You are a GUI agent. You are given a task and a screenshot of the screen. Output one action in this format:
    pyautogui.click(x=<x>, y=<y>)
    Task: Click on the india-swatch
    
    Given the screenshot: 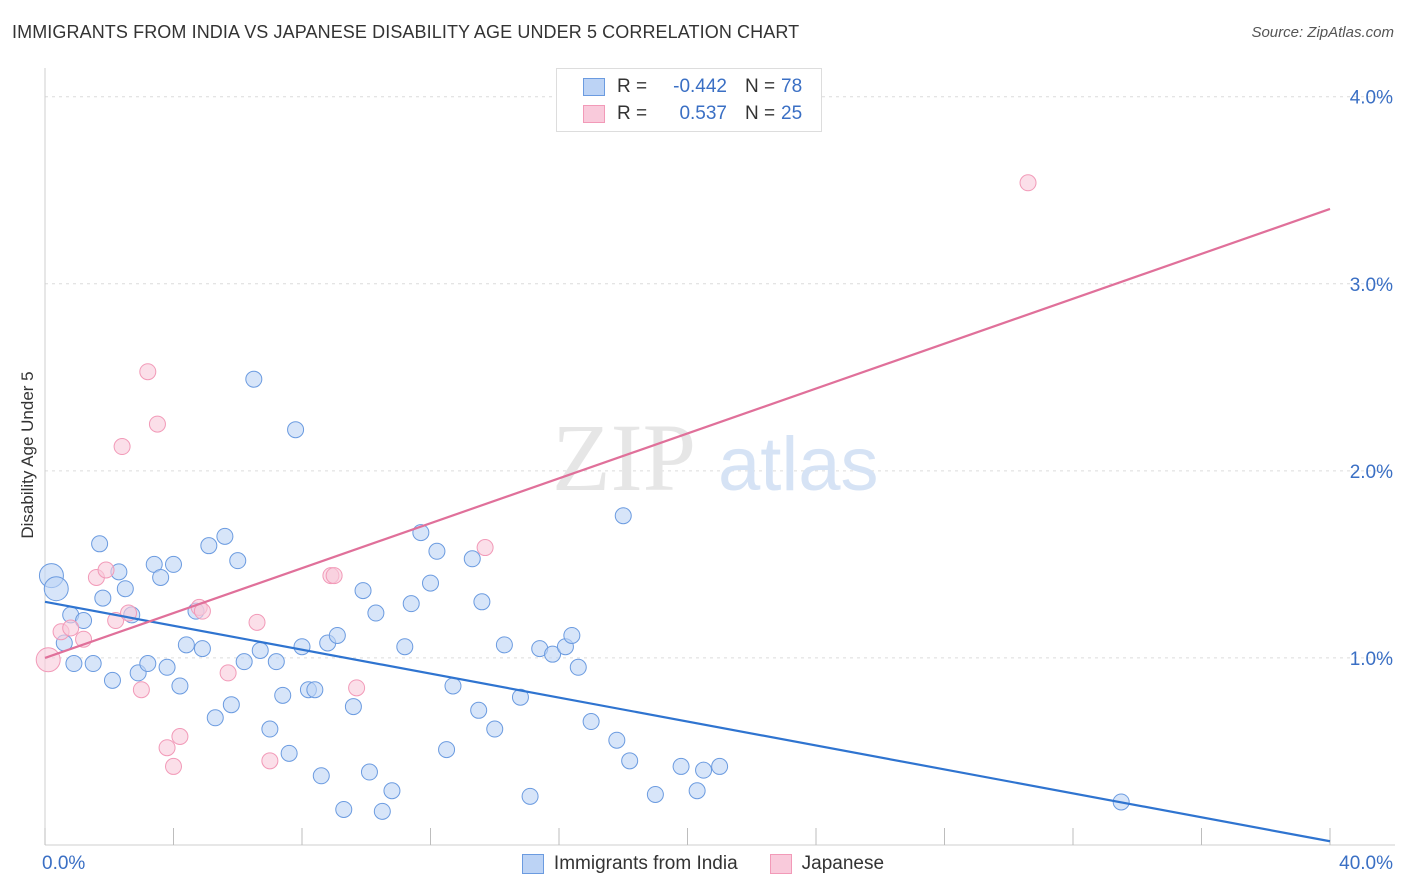 What is the action you would take?
    pyautogui.click(x=594, y=87)
    